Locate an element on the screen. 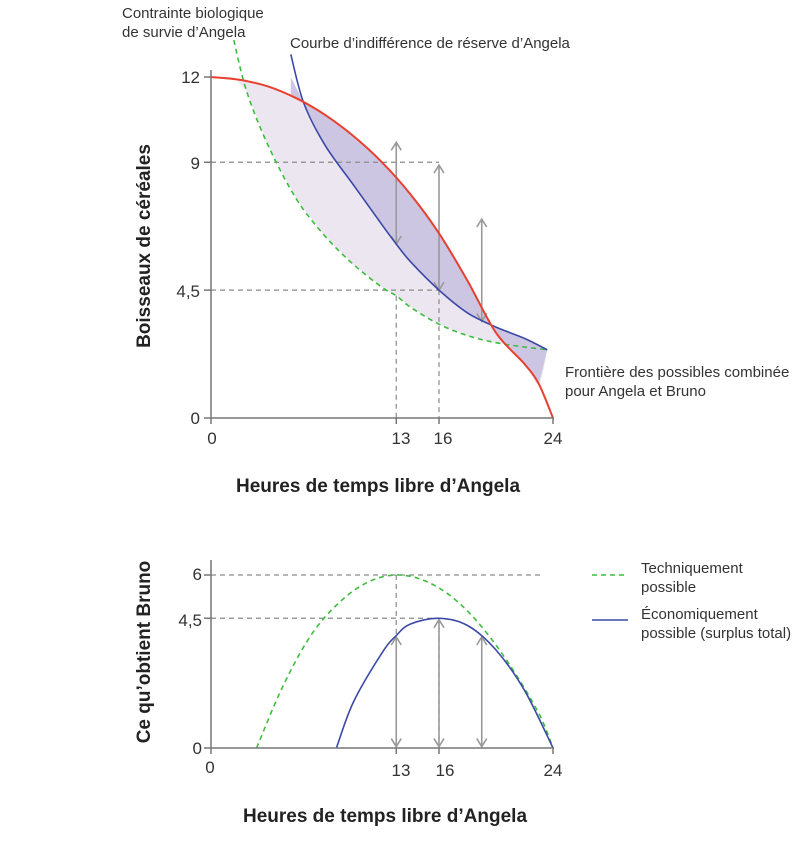  bottom-x-tick-16: 16 is located at coordinates (445, 770).